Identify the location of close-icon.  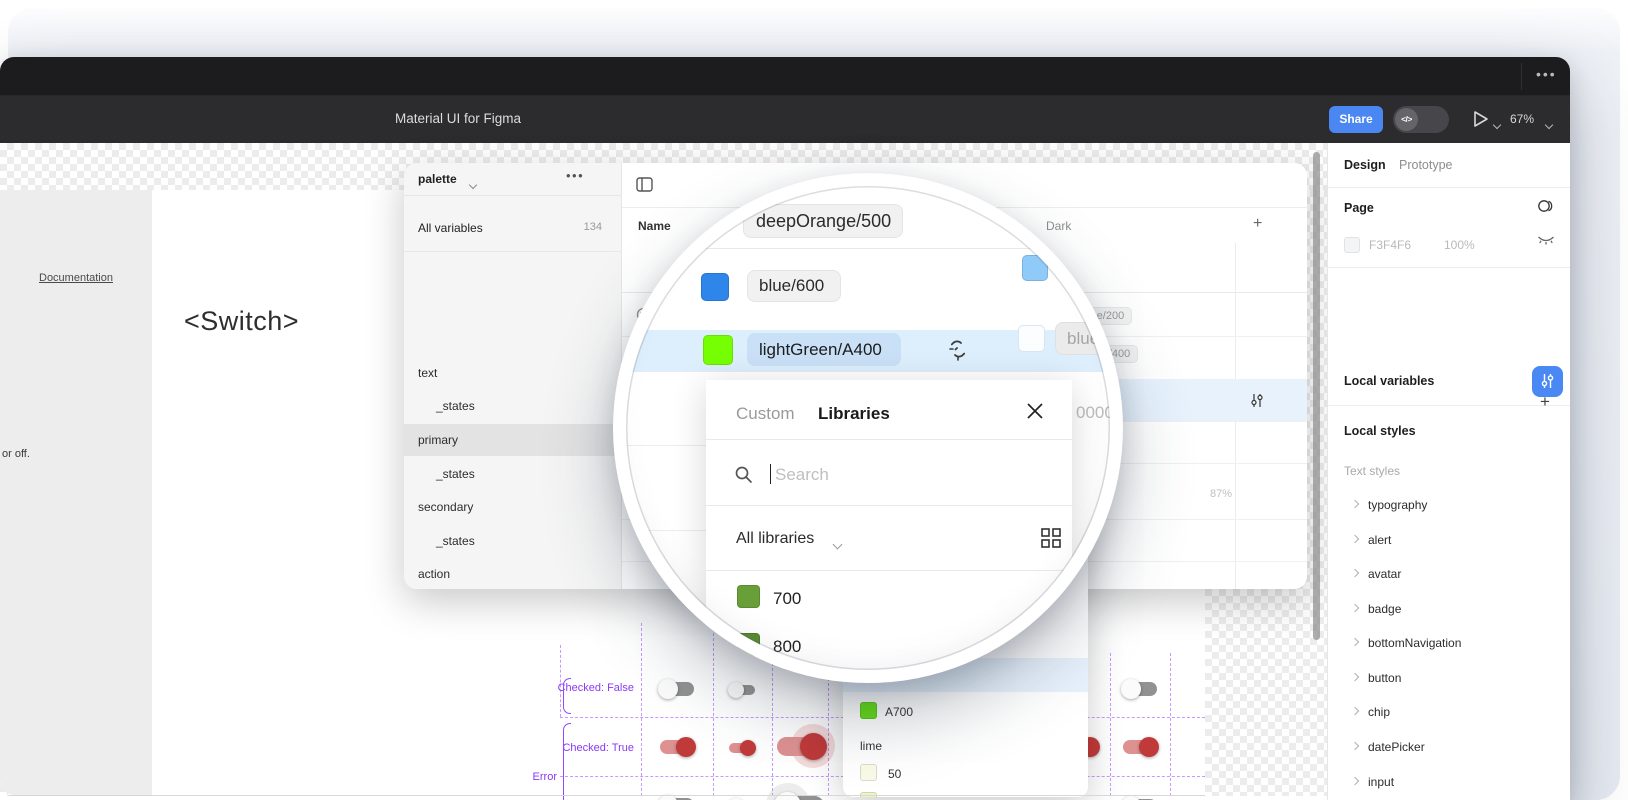
(1035, 411).